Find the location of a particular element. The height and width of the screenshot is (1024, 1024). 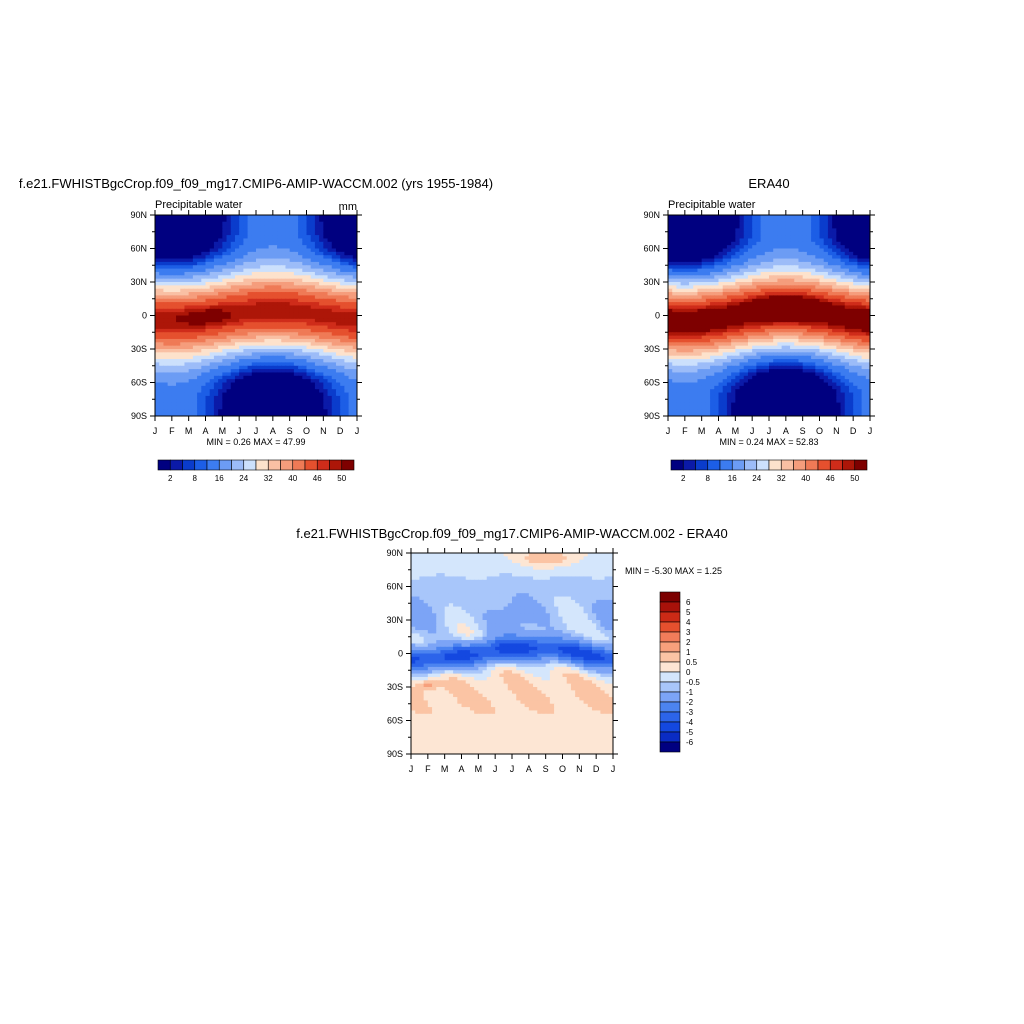

colorbar-label: 50 is located at coordinates (341, 478).